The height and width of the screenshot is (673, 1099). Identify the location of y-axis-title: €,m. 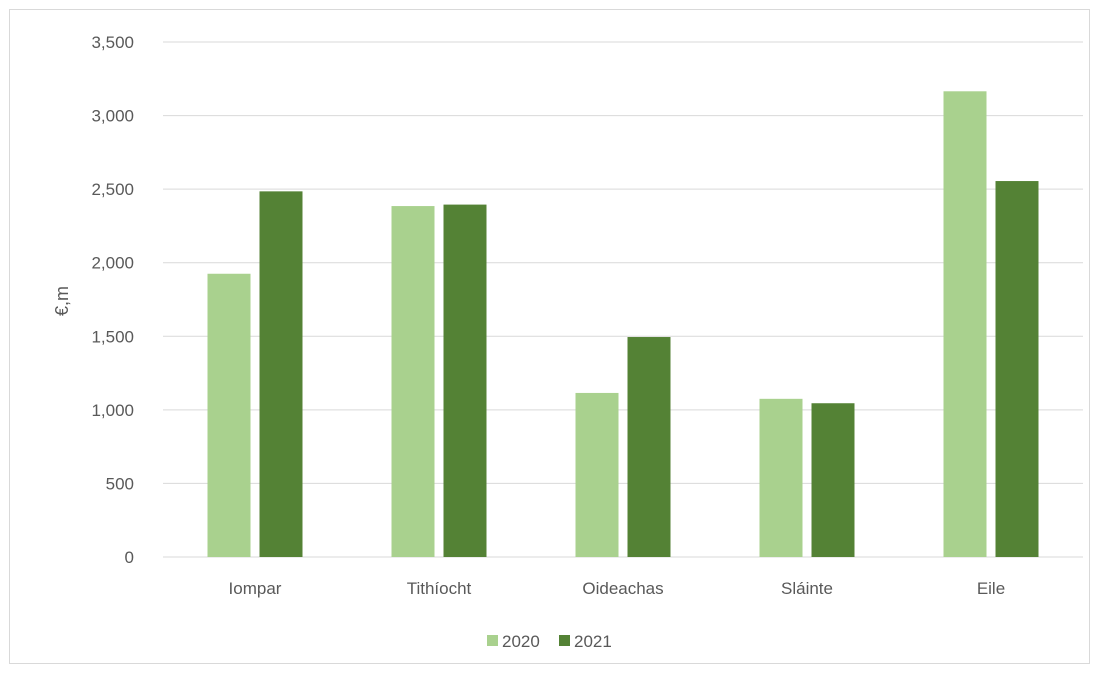
(62, 301).